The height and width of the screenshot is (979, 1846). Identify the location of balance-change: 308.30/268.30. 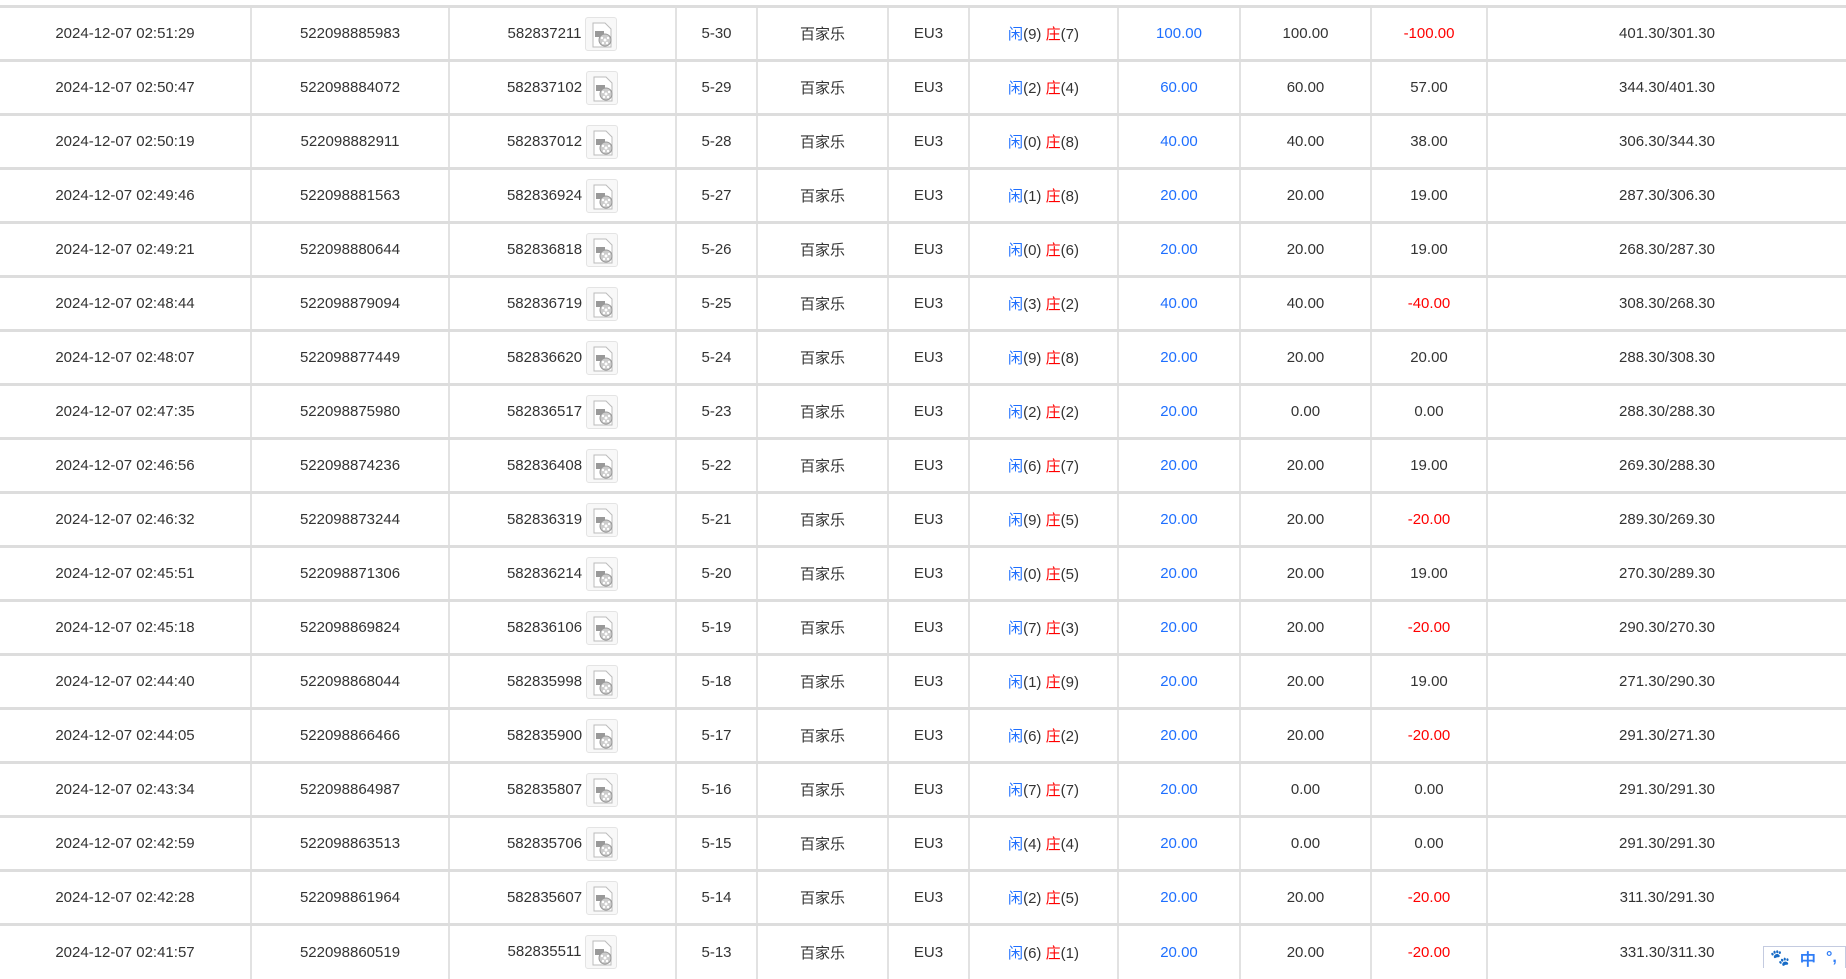
(1666, 303).